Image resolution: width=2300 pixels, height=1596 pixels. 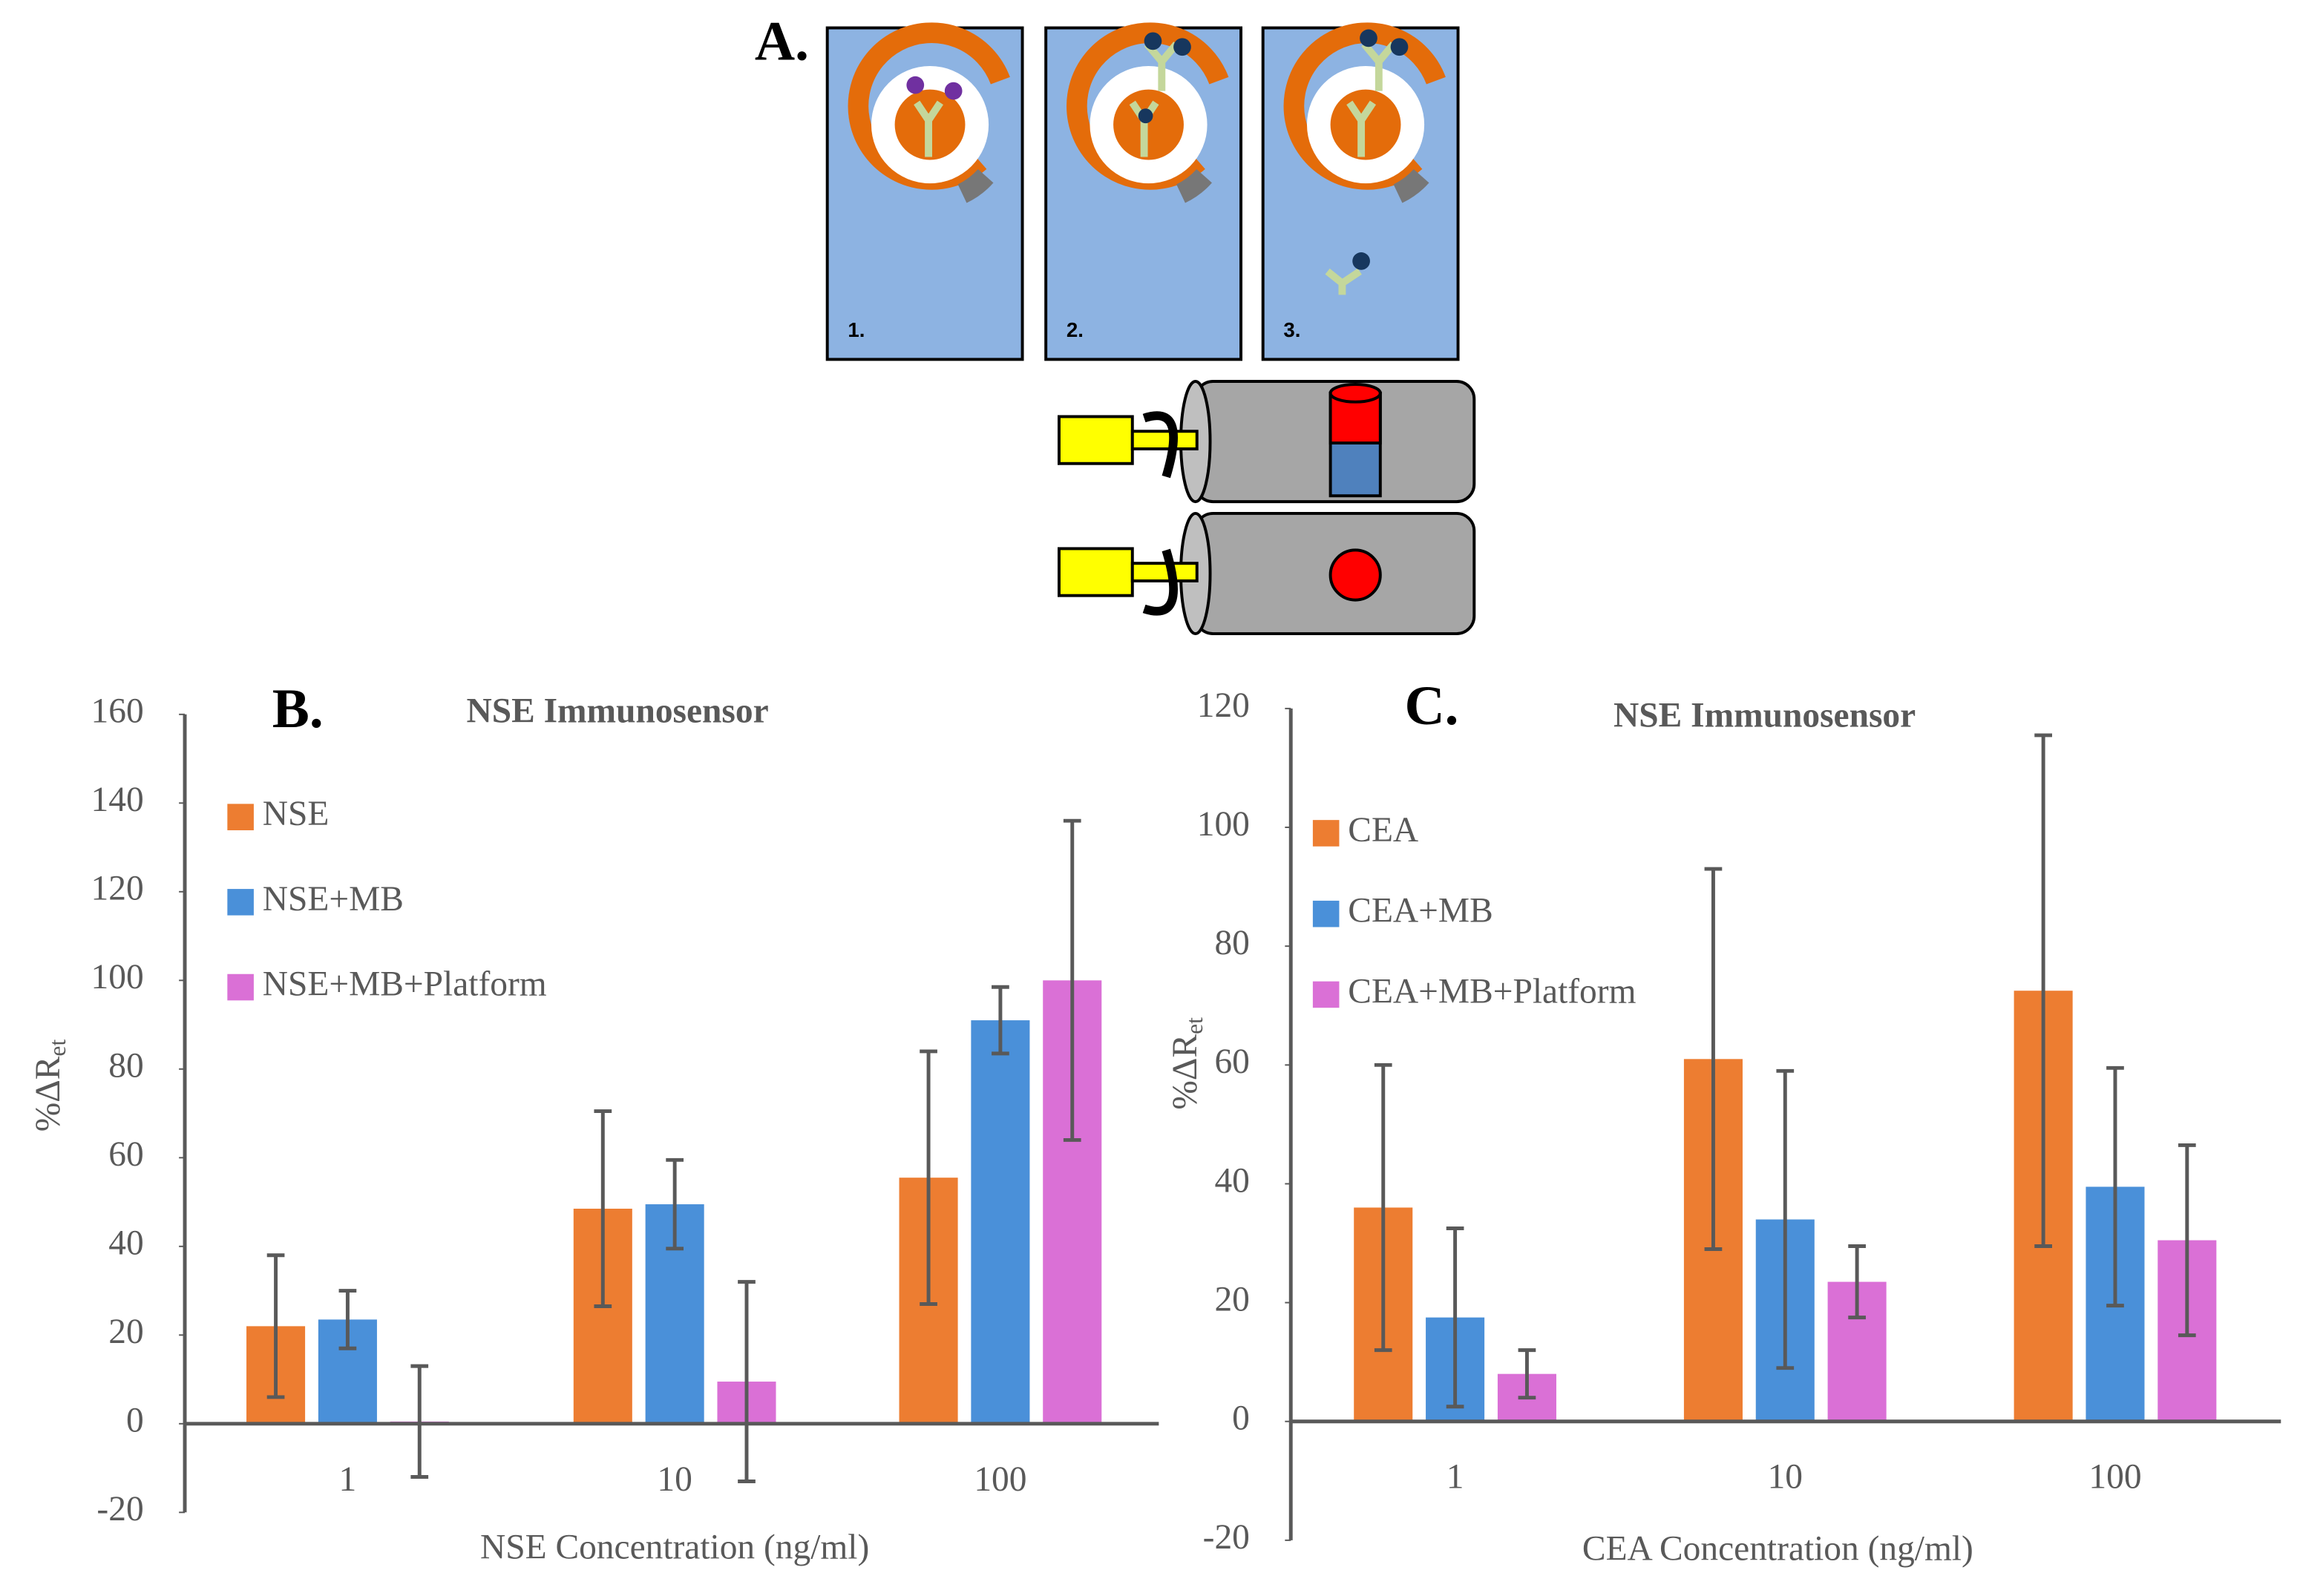 What do you see at coordinates (405, 984) in the screenshot?
I see `legend-label: NSE+MB+Platform` at bounding box center [405, 984].